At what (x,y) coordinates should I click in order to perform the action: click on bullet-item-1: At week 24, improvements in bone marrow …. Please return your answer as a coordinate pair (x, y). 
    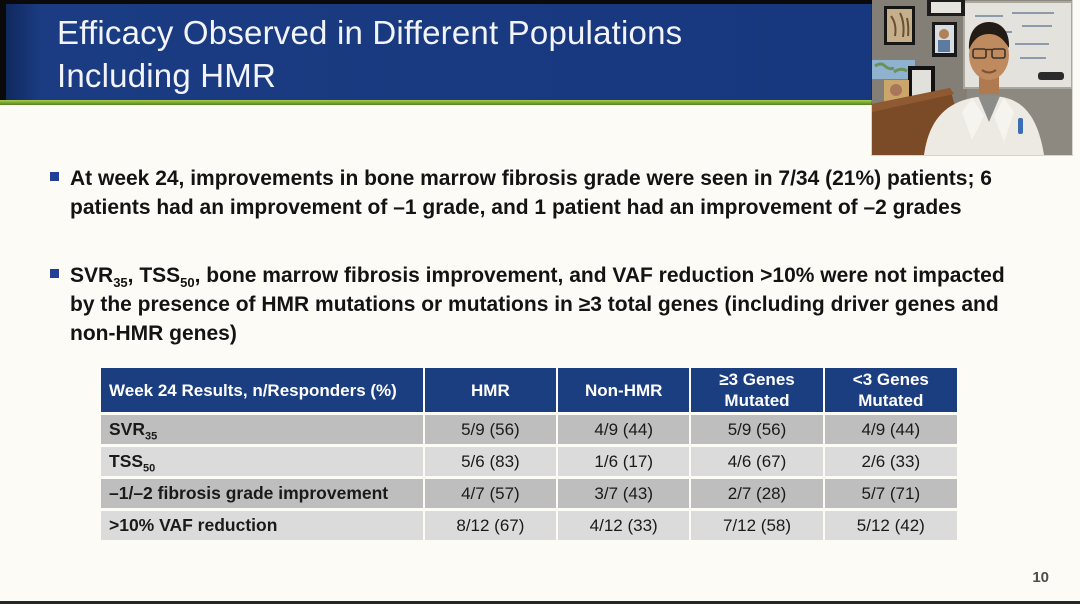
    Looking at the image, I should click on (532, 193).